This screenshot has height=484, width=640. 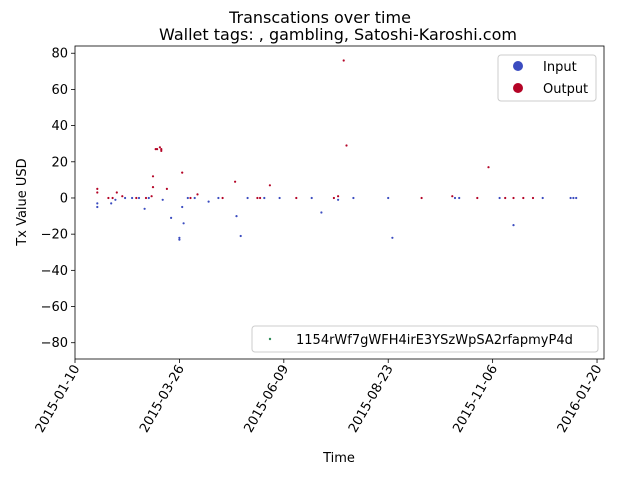 What do you see at coordinates (59, 126) in the screenshot?
I see `y-tick-label: 40` at bounding box center [59, 126].